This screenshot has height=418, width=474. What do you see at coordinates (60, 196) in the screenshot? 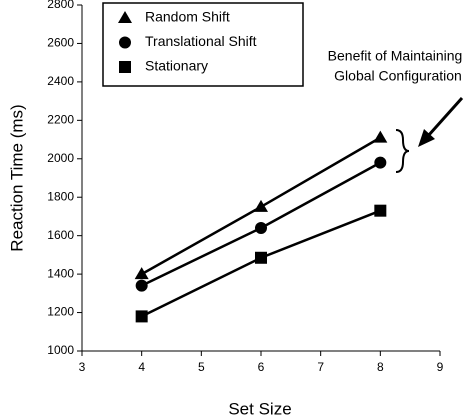
I see `y-tick-label: 1800` at bounding box center [60, 196].